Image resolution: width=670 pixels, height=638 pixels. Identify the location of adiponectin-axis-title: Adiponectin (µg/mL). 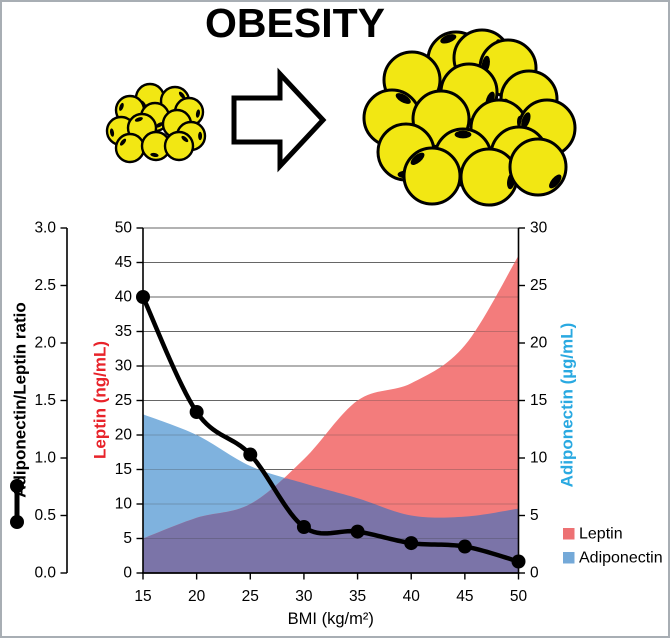
(567, 405).